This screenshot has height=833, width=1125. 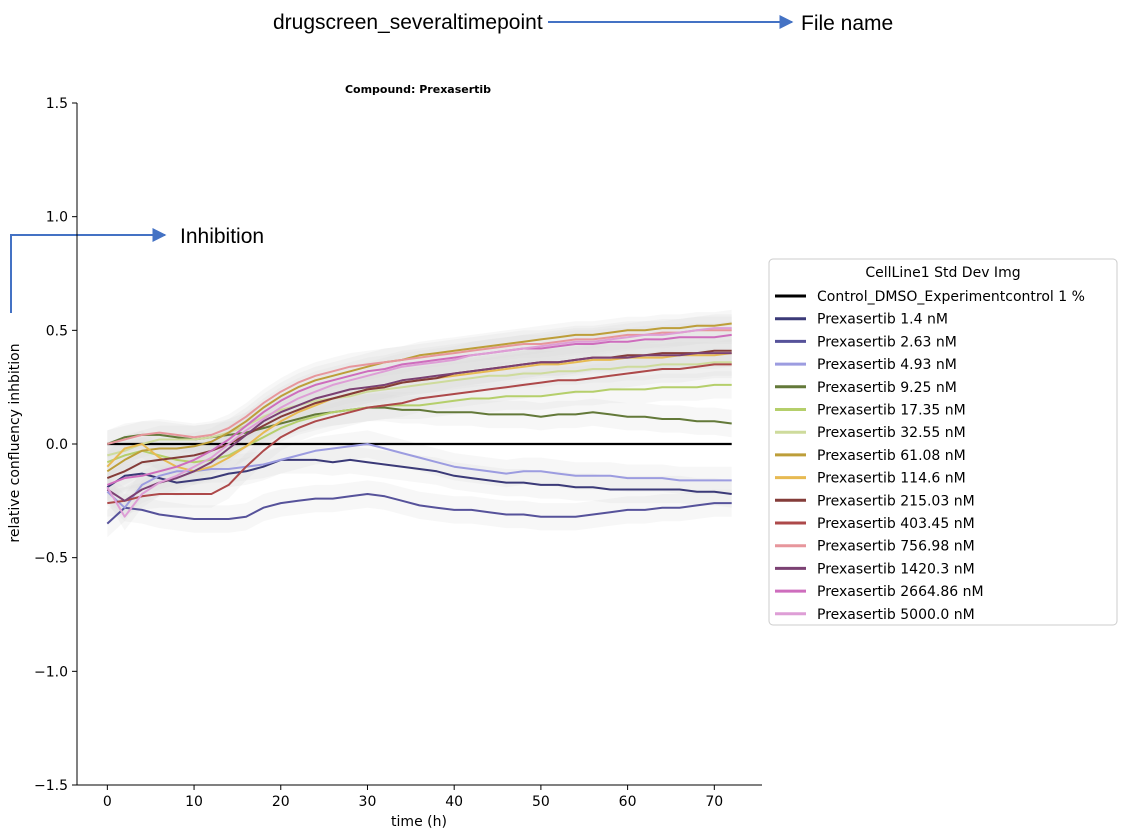 What do you see at coordinates (194, 802) in the screenshot?
I see `x-tick-label: 10` at bounding box center [194, 802].